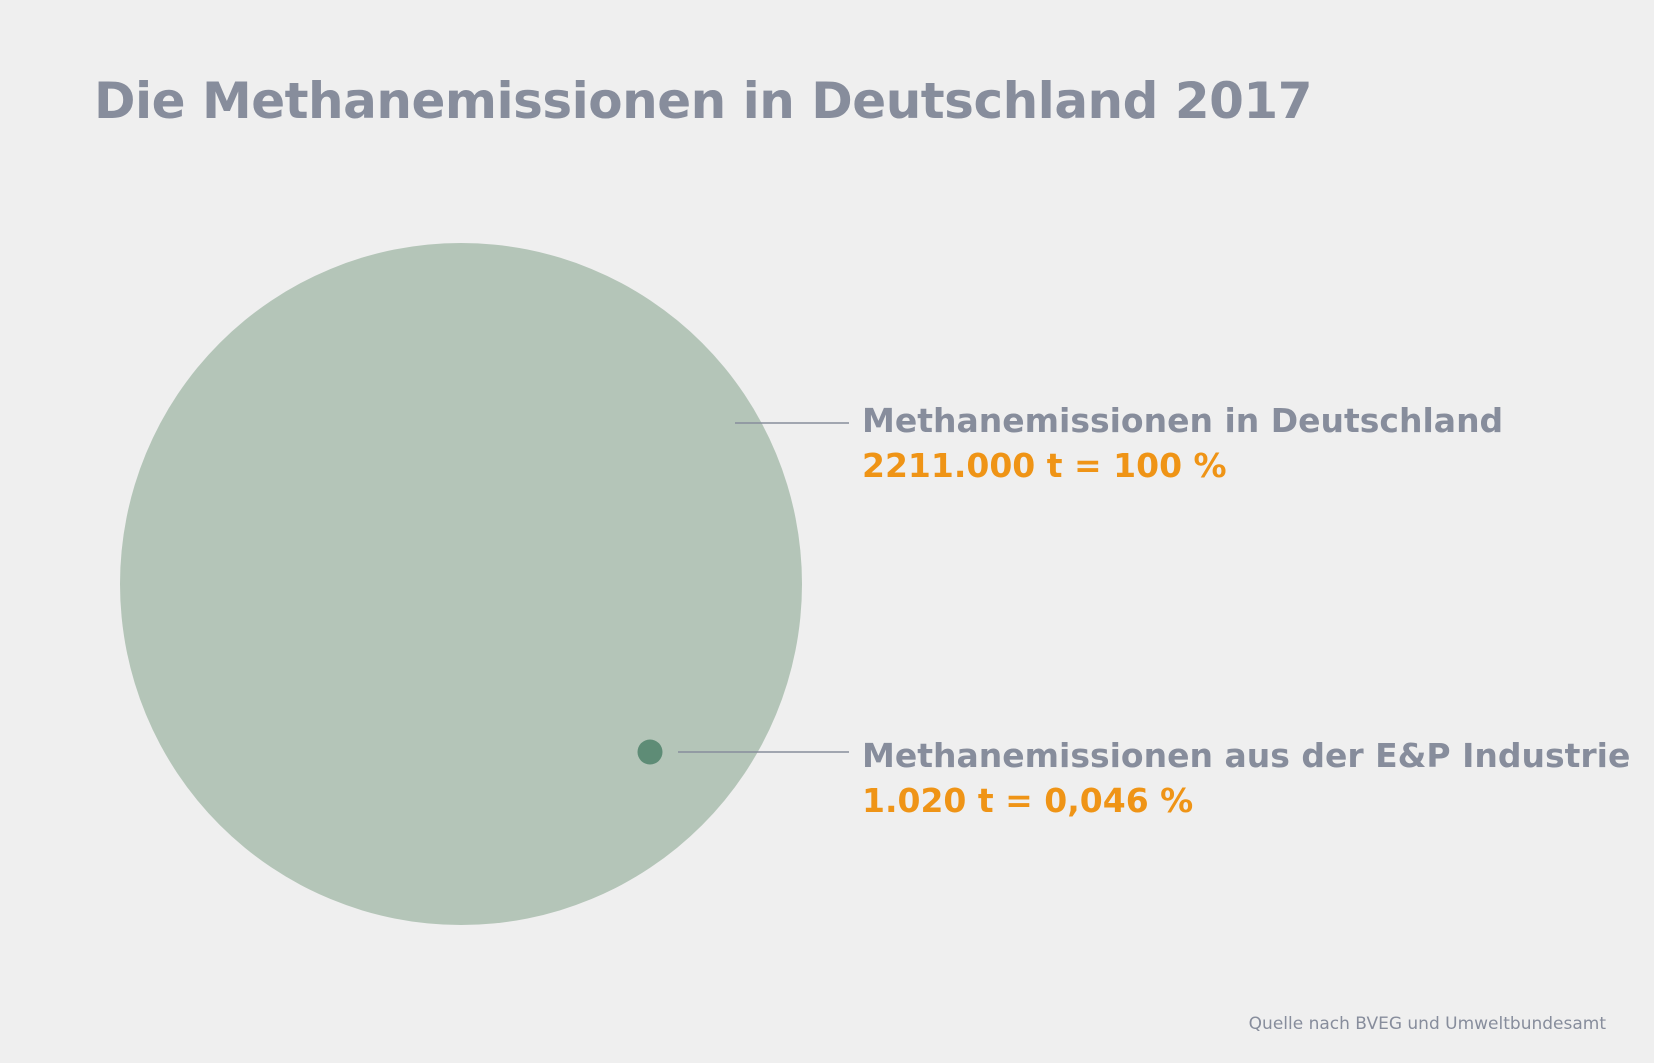  I want to click on chart-title: Die Methanemissionen in Deutschland 2017, so click(703, 101).